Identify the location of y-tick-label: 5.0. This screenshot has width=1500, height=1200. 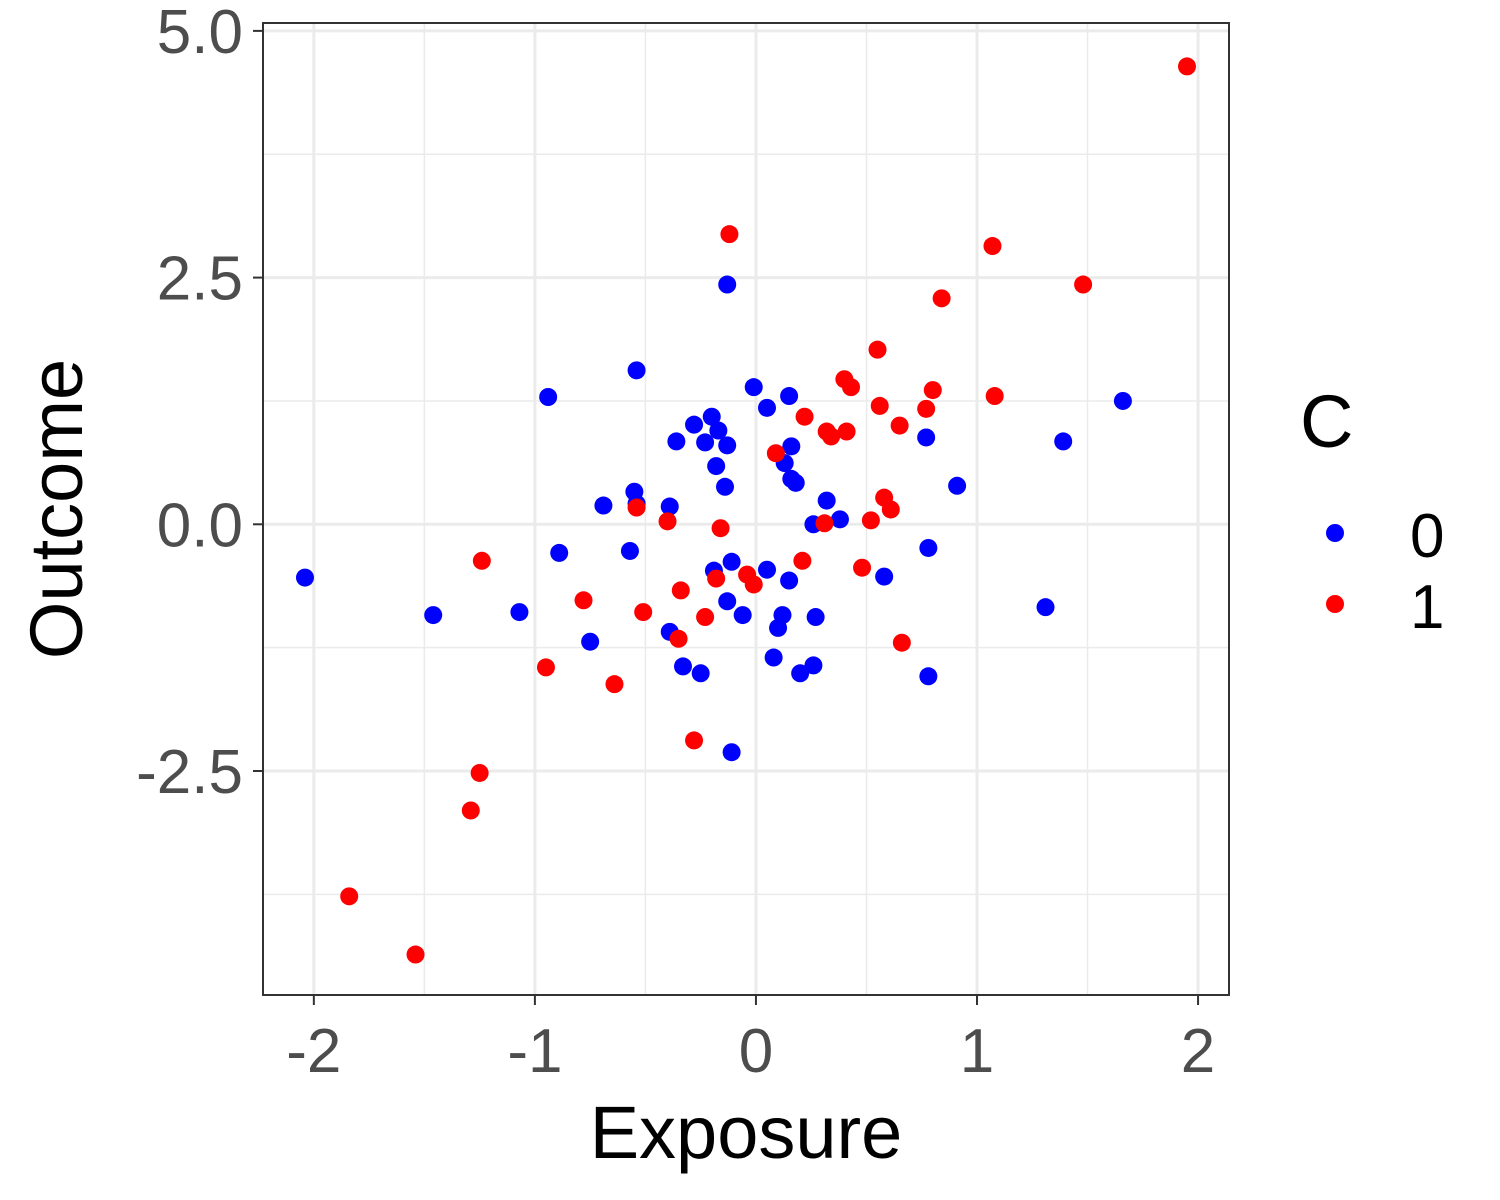
(200, 33).